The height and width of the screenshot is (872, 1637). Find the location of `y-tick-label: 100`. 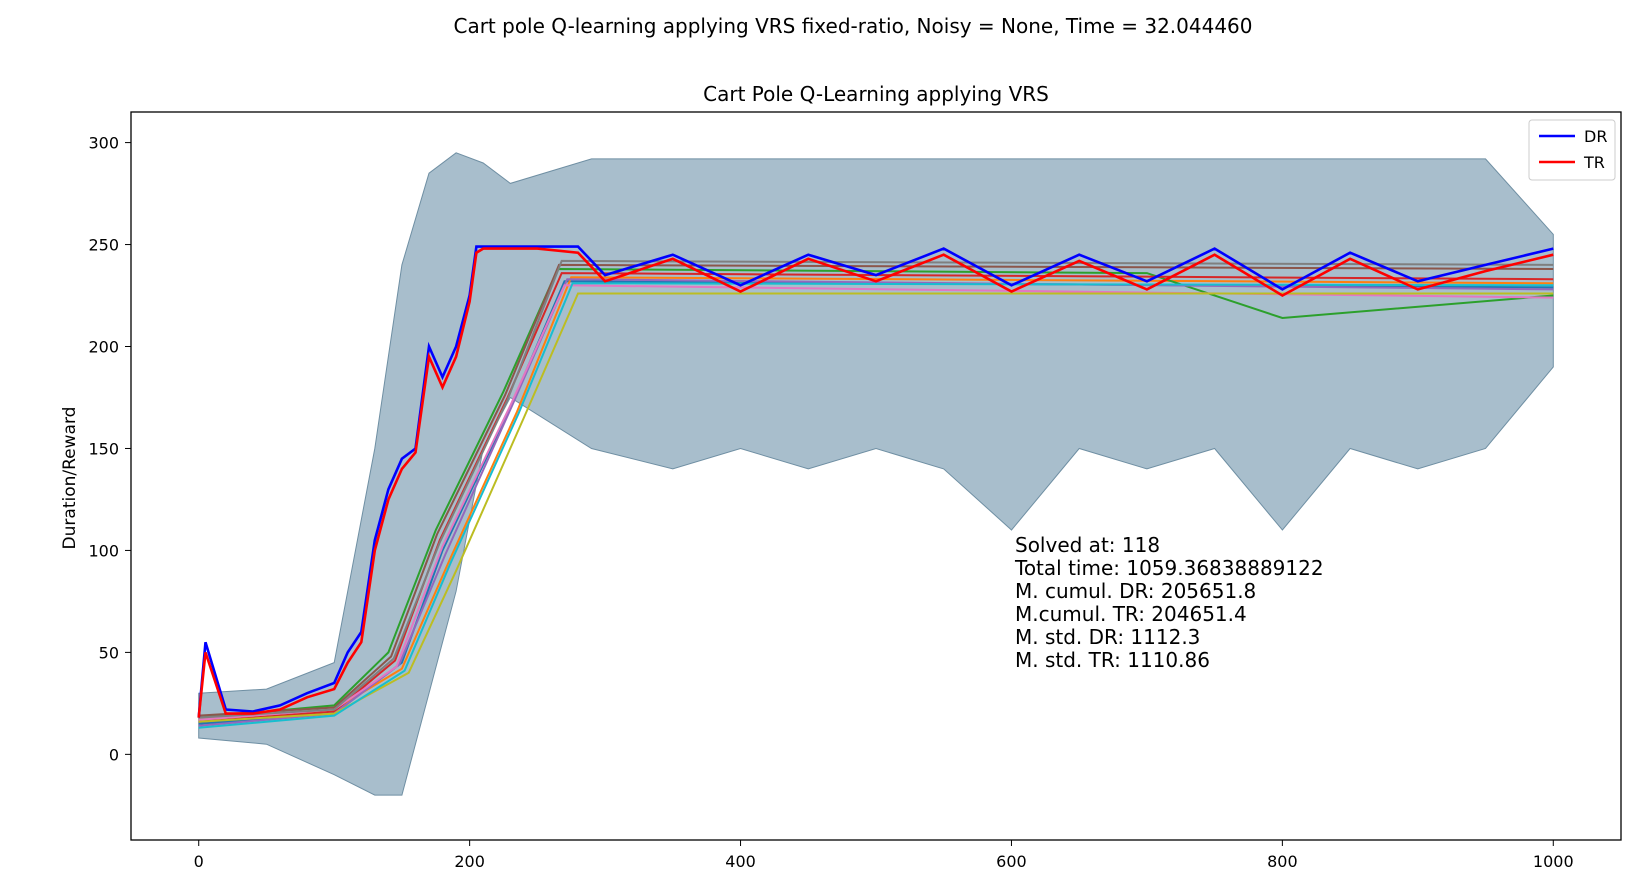

y-tick-label: 100 is located at coordinates (103, 550).